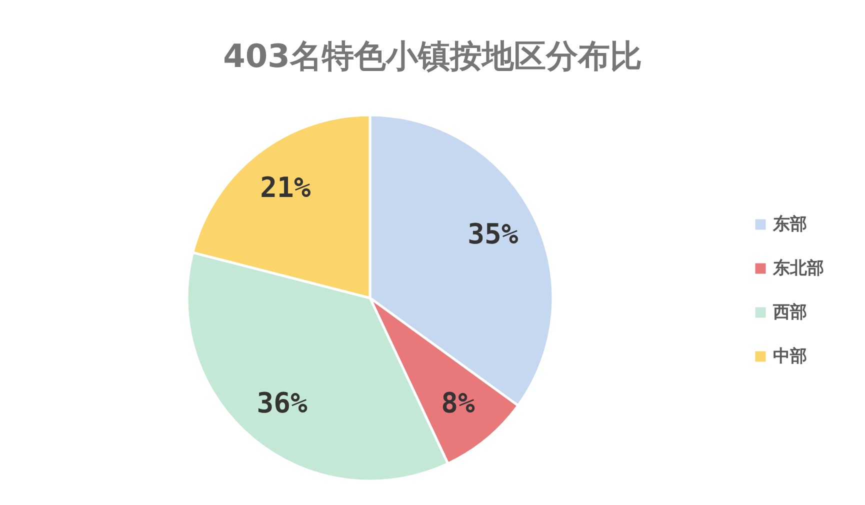 The height and width of the screenshot is (505, 865). Describe the element at coordinates (789, 224) in the screenshot. I see `legend-label: 东部` at that location.